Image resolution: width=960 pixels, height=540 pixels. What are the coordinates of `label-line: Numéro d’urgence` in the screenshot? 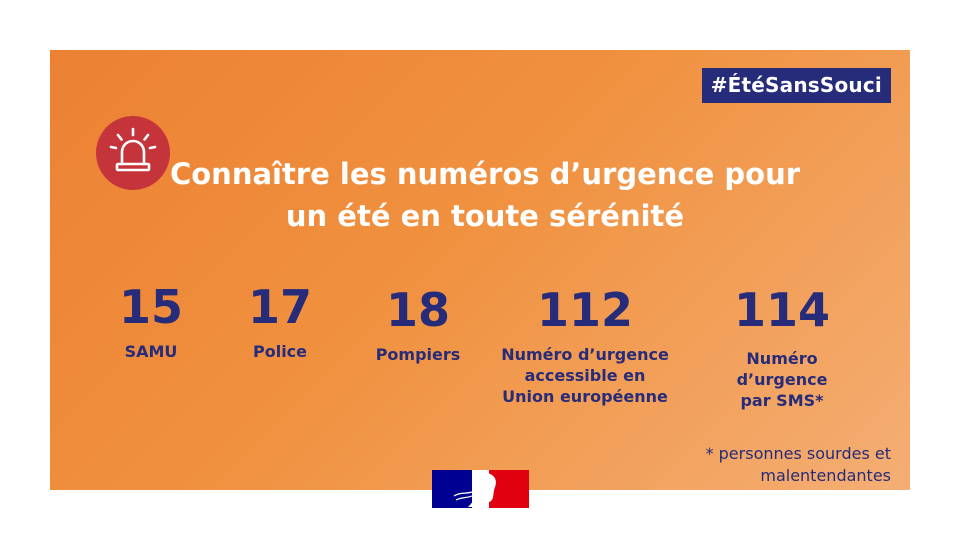 It's located at (585, 354).